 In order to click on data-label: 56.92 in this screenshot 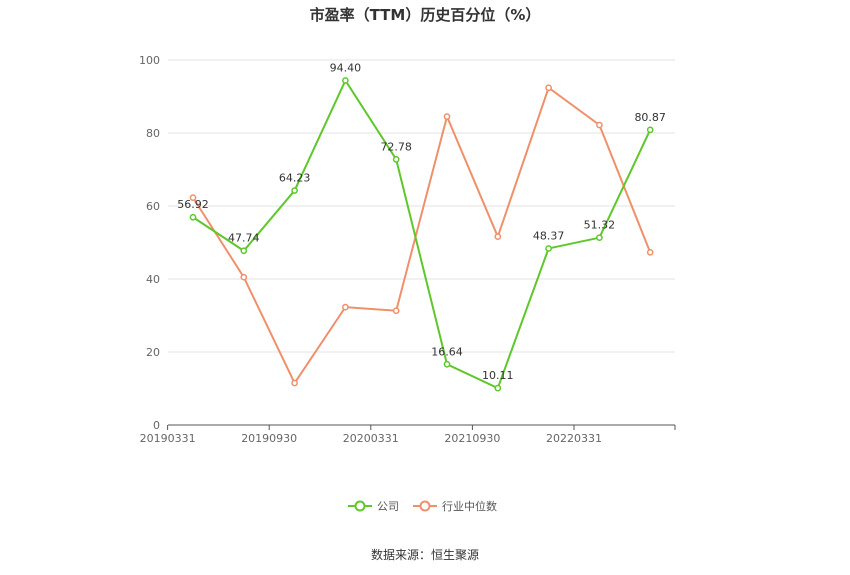, I will do `click(193, 204)`.